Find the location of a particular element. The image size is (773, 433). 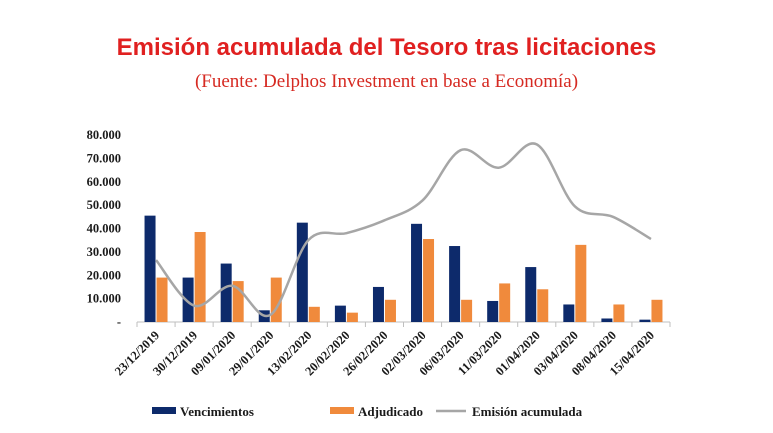

y-tick-label: 60.000 is located at coordinates (104, 182).